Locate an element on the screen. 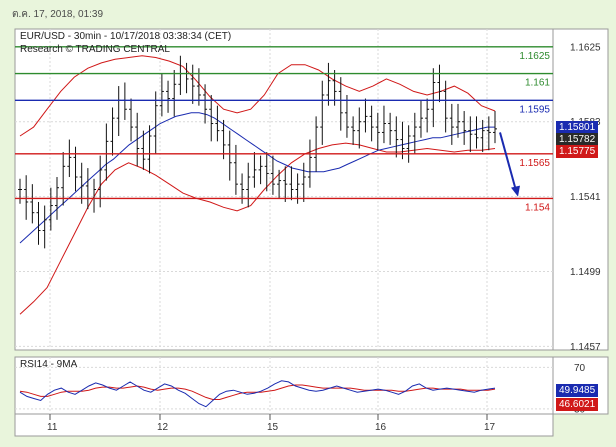 This screenshot has height=447, width=616. rsi-title: RSI14 - 9MA is located at coordinates (49, 364).